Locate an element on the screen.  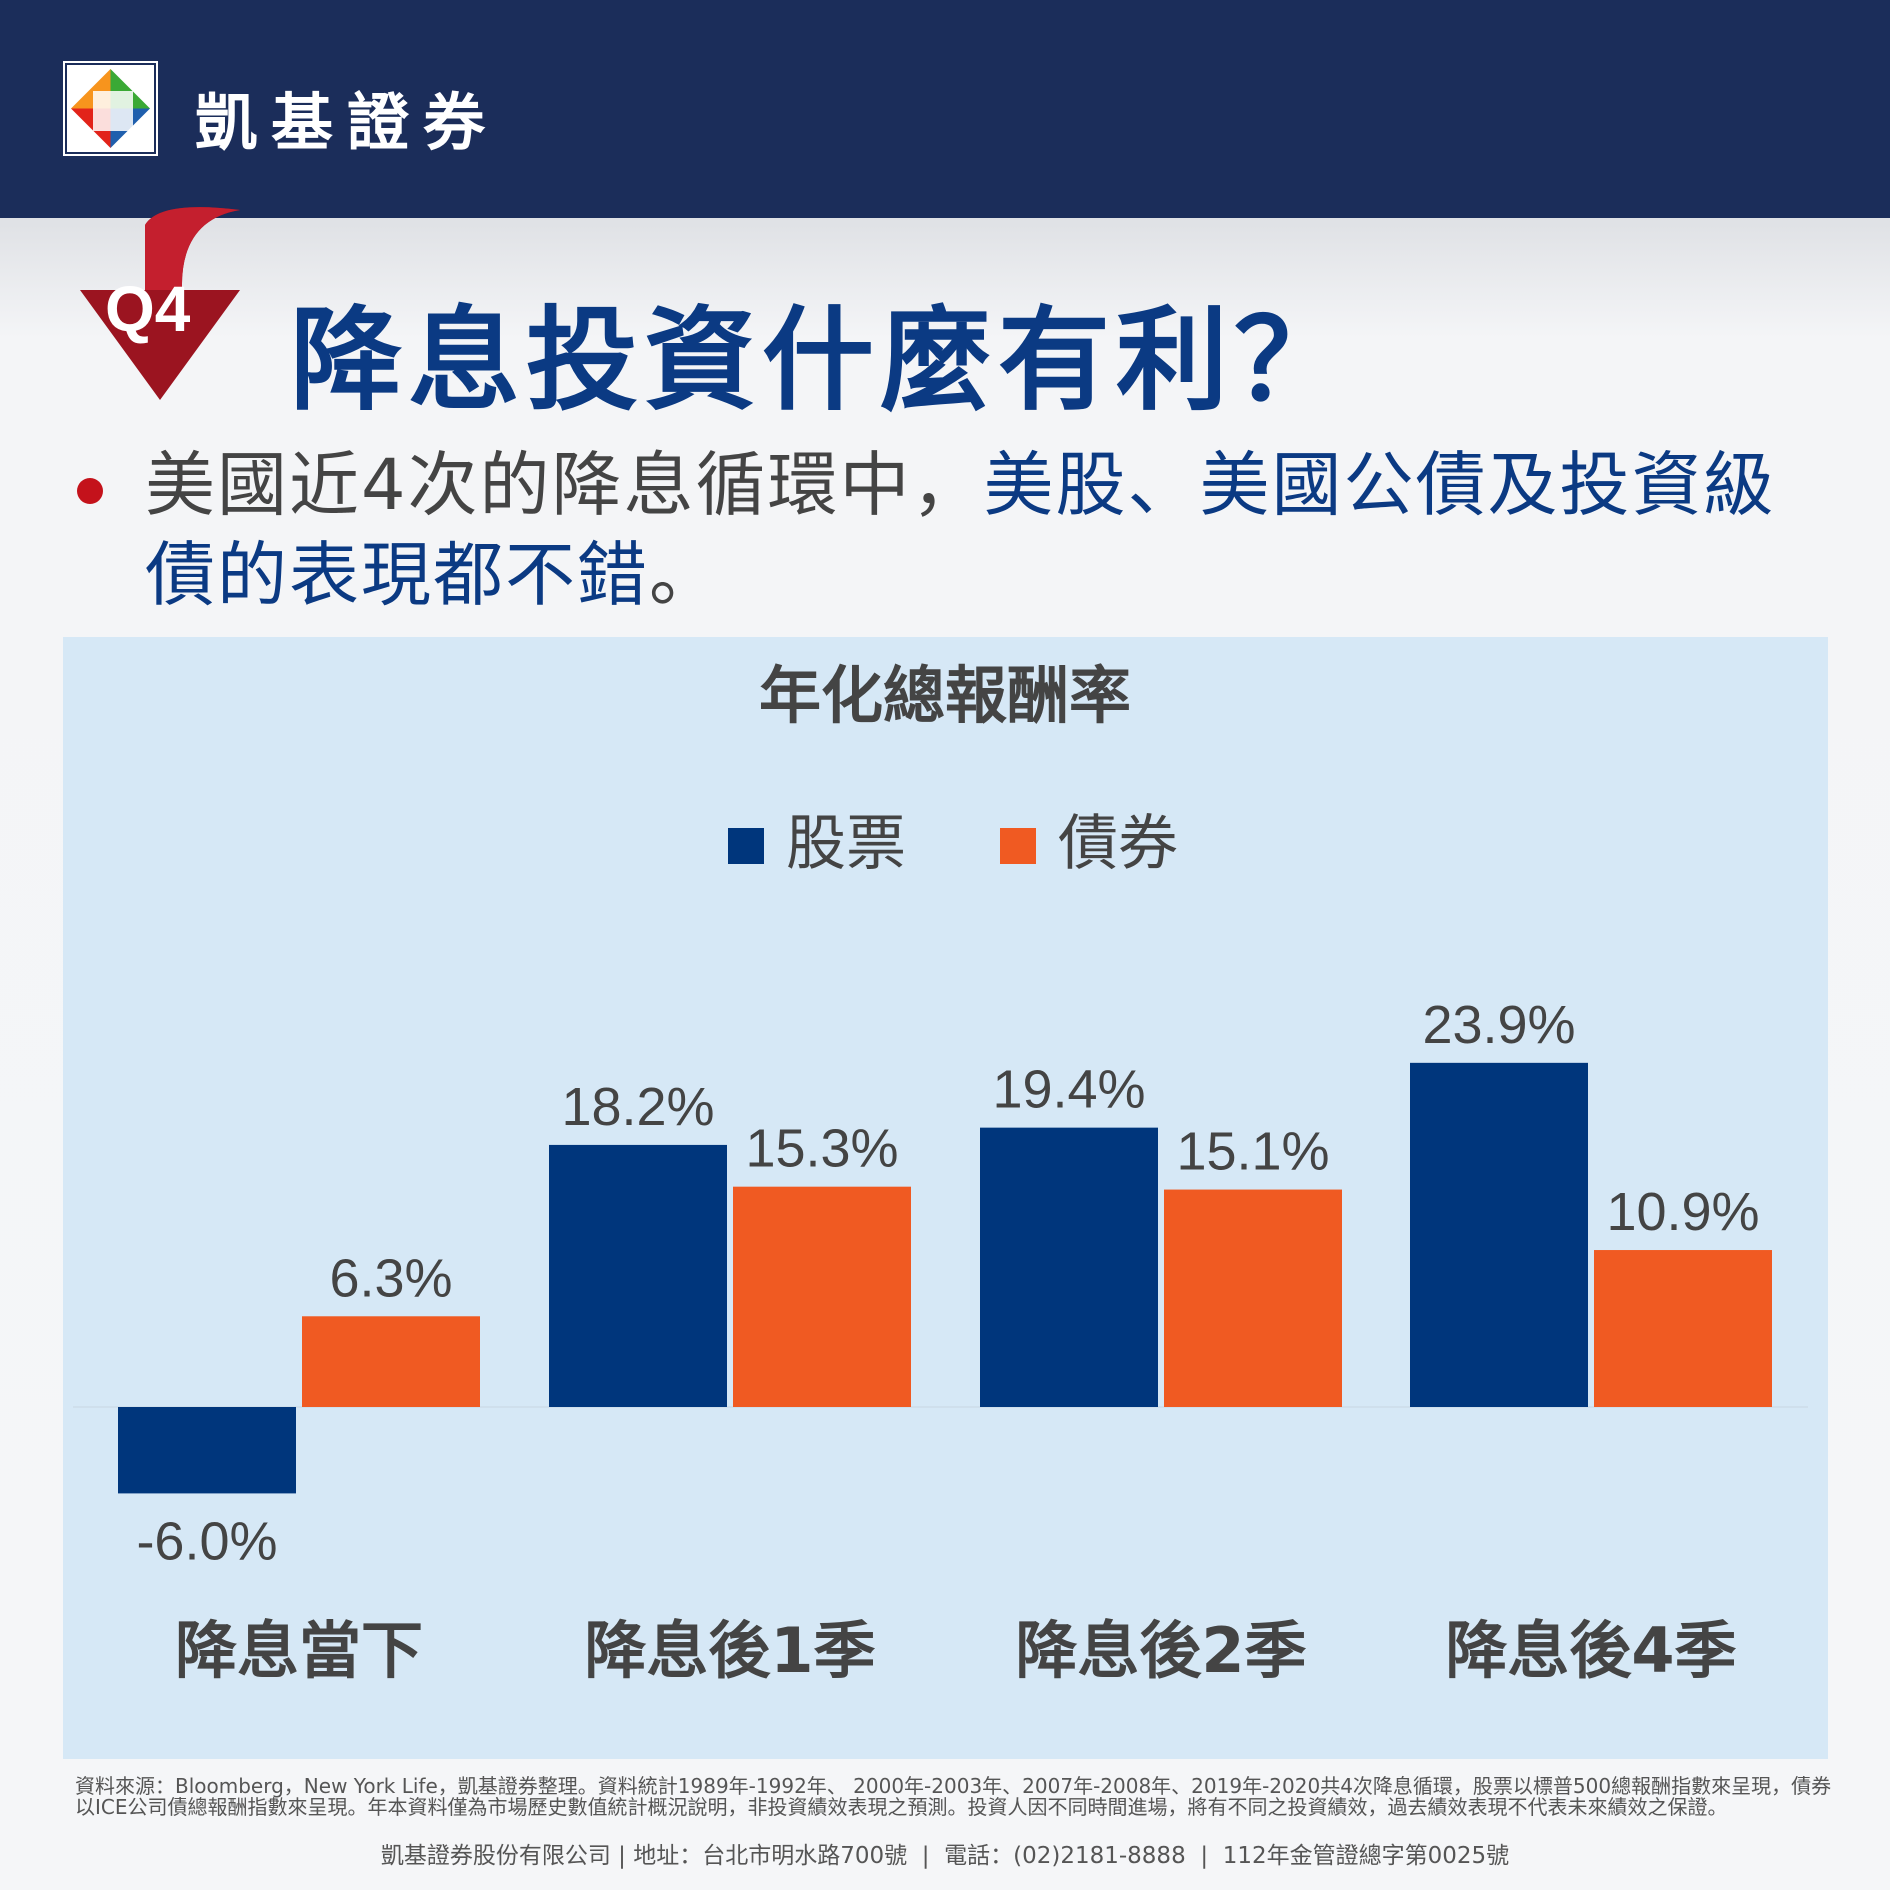
category-label-4: 降息後4季 is located at coordinates (1590, 1650).